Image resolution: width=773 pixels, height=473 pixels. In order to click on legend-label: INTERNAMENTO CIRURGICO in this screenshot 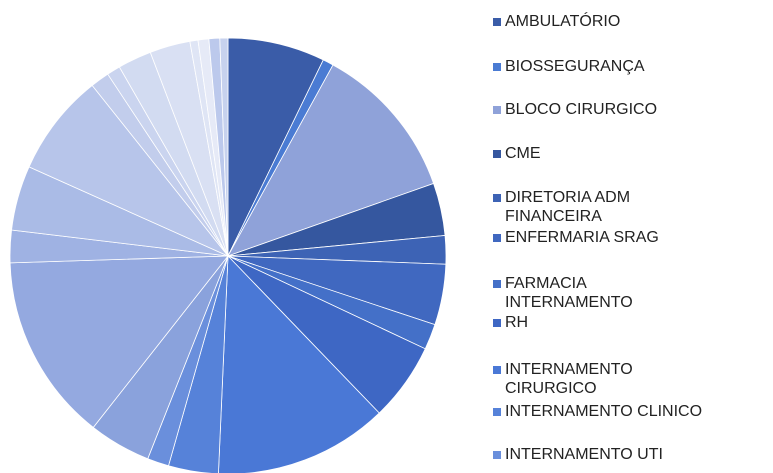, I will do `click(569, 379)`.